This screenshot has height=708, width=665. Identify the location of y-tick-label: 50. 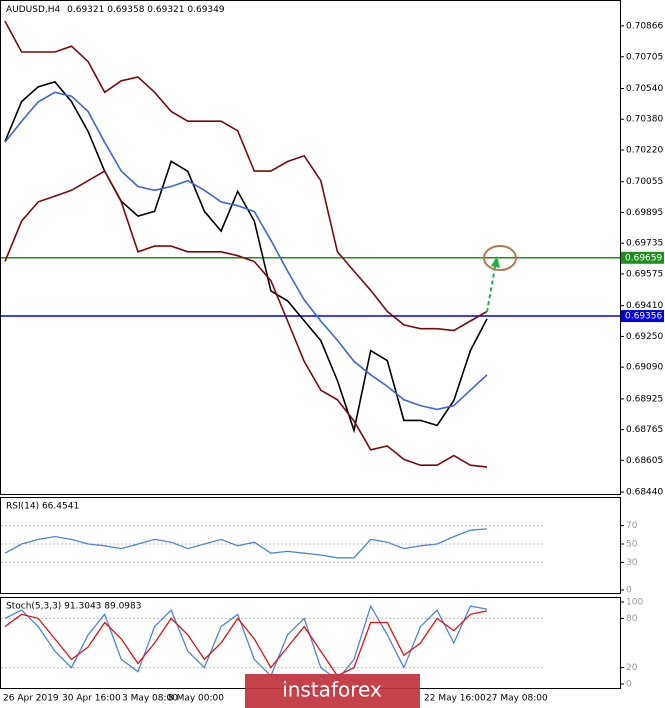
(632, 545).